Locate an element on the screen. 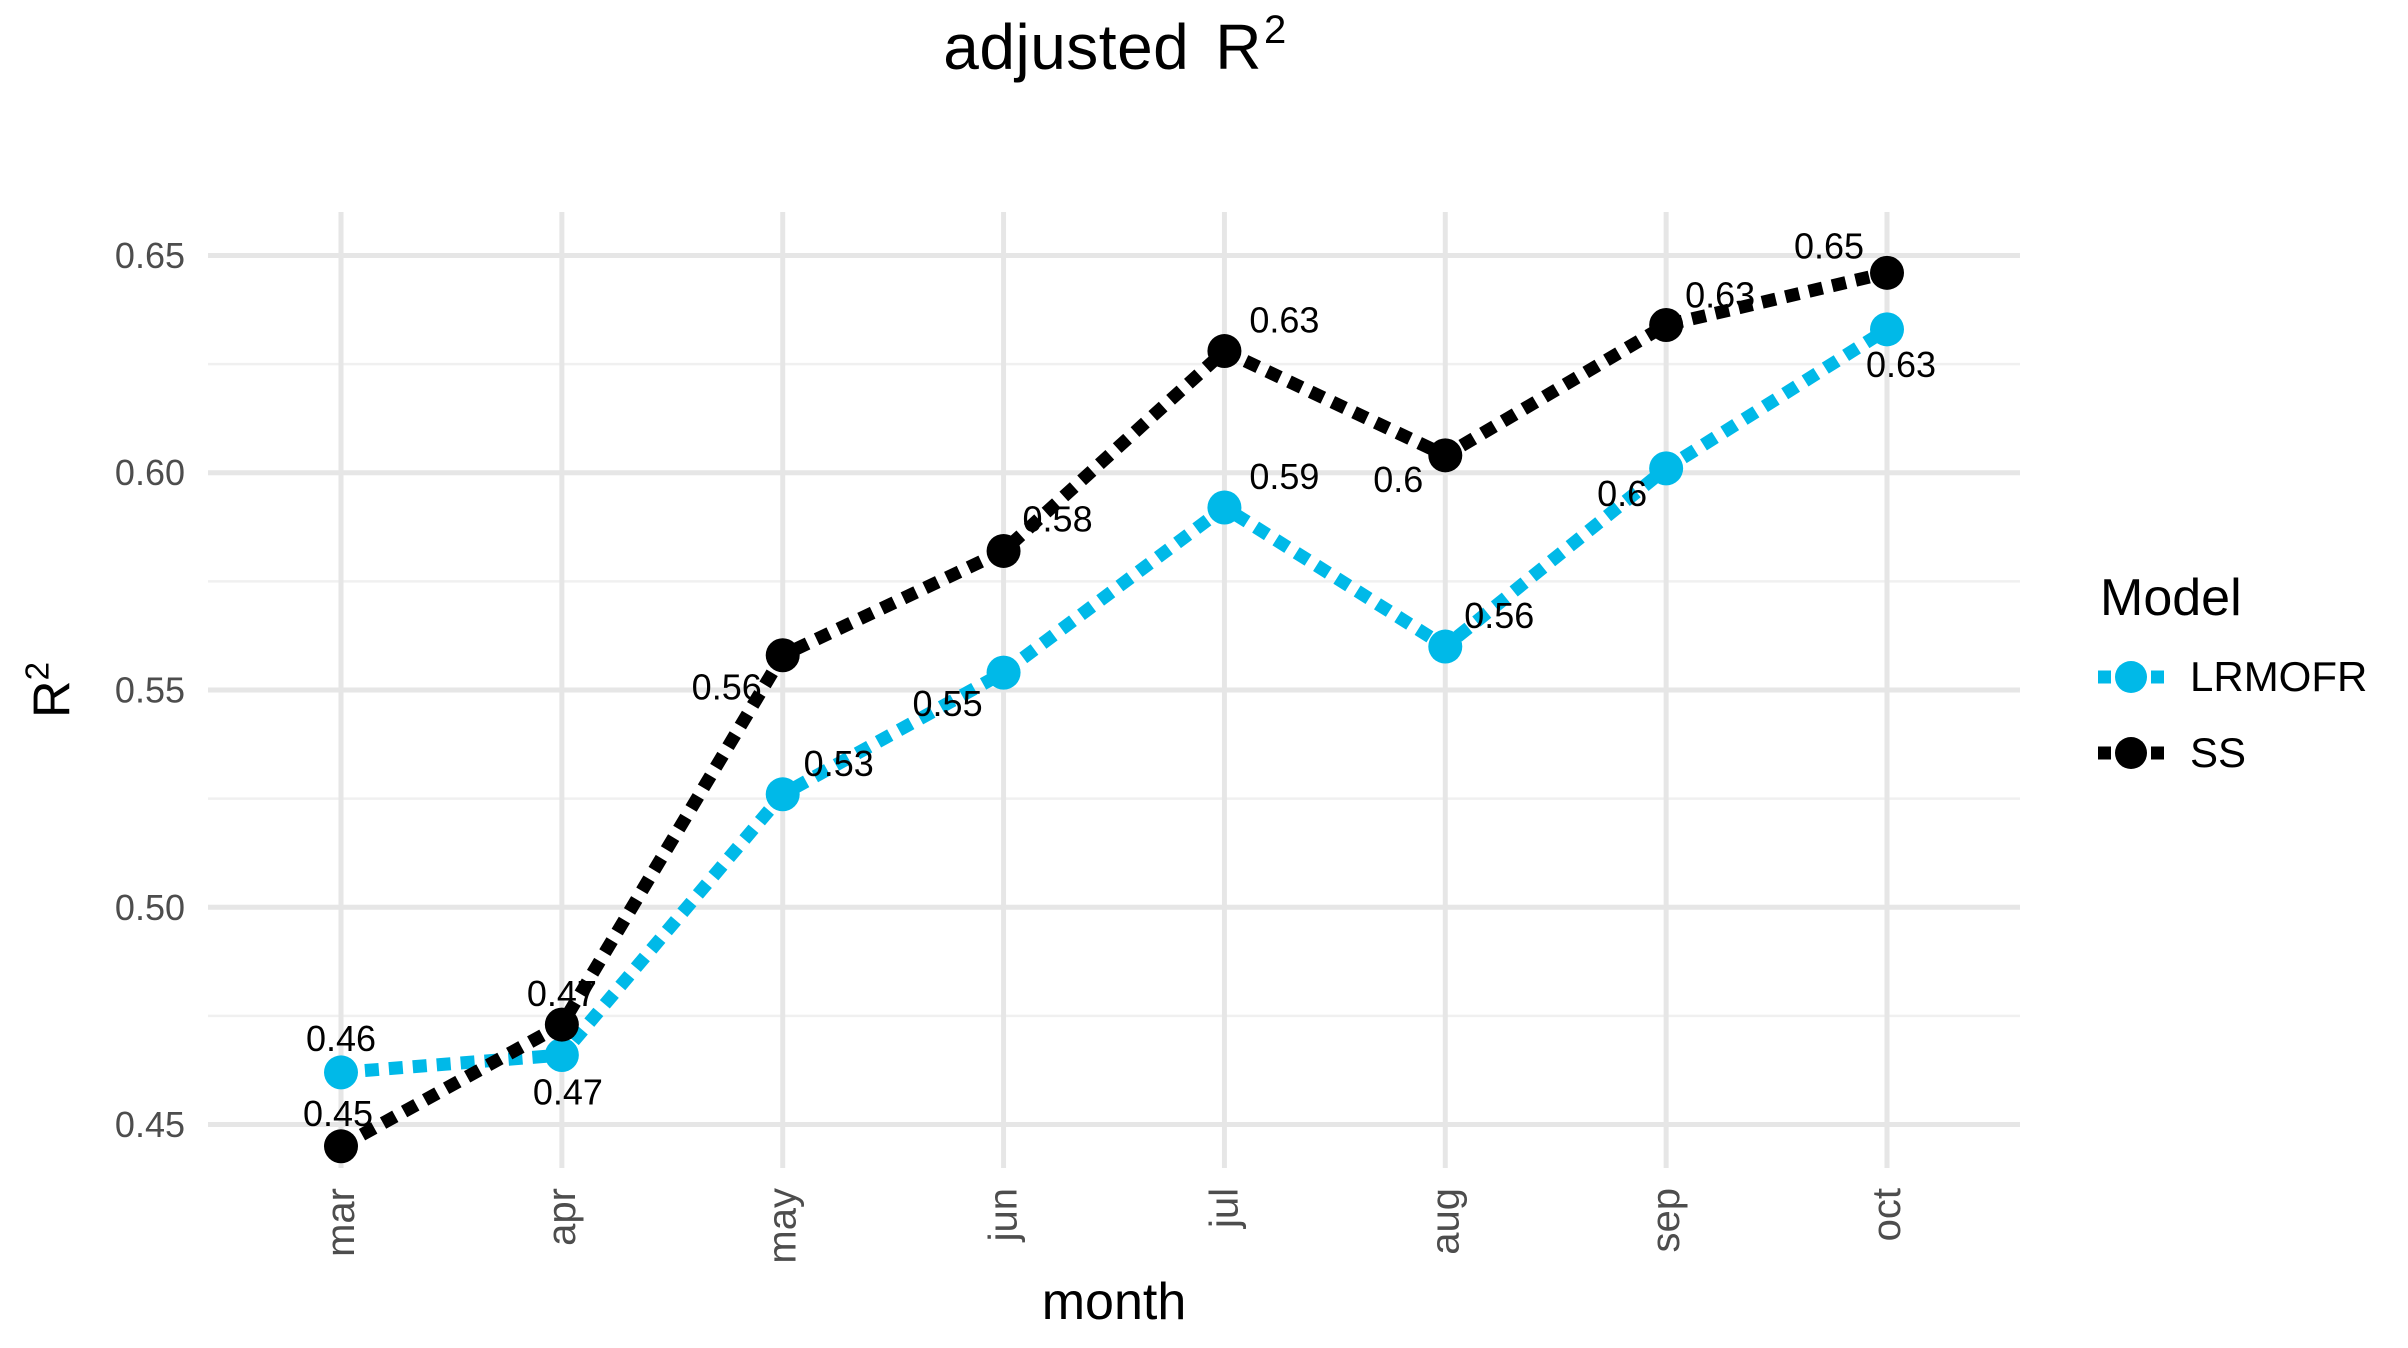 This screenshot has height=1348, width=2408. data-label-SS: 0.65 is located at coordinates (1829, 245).